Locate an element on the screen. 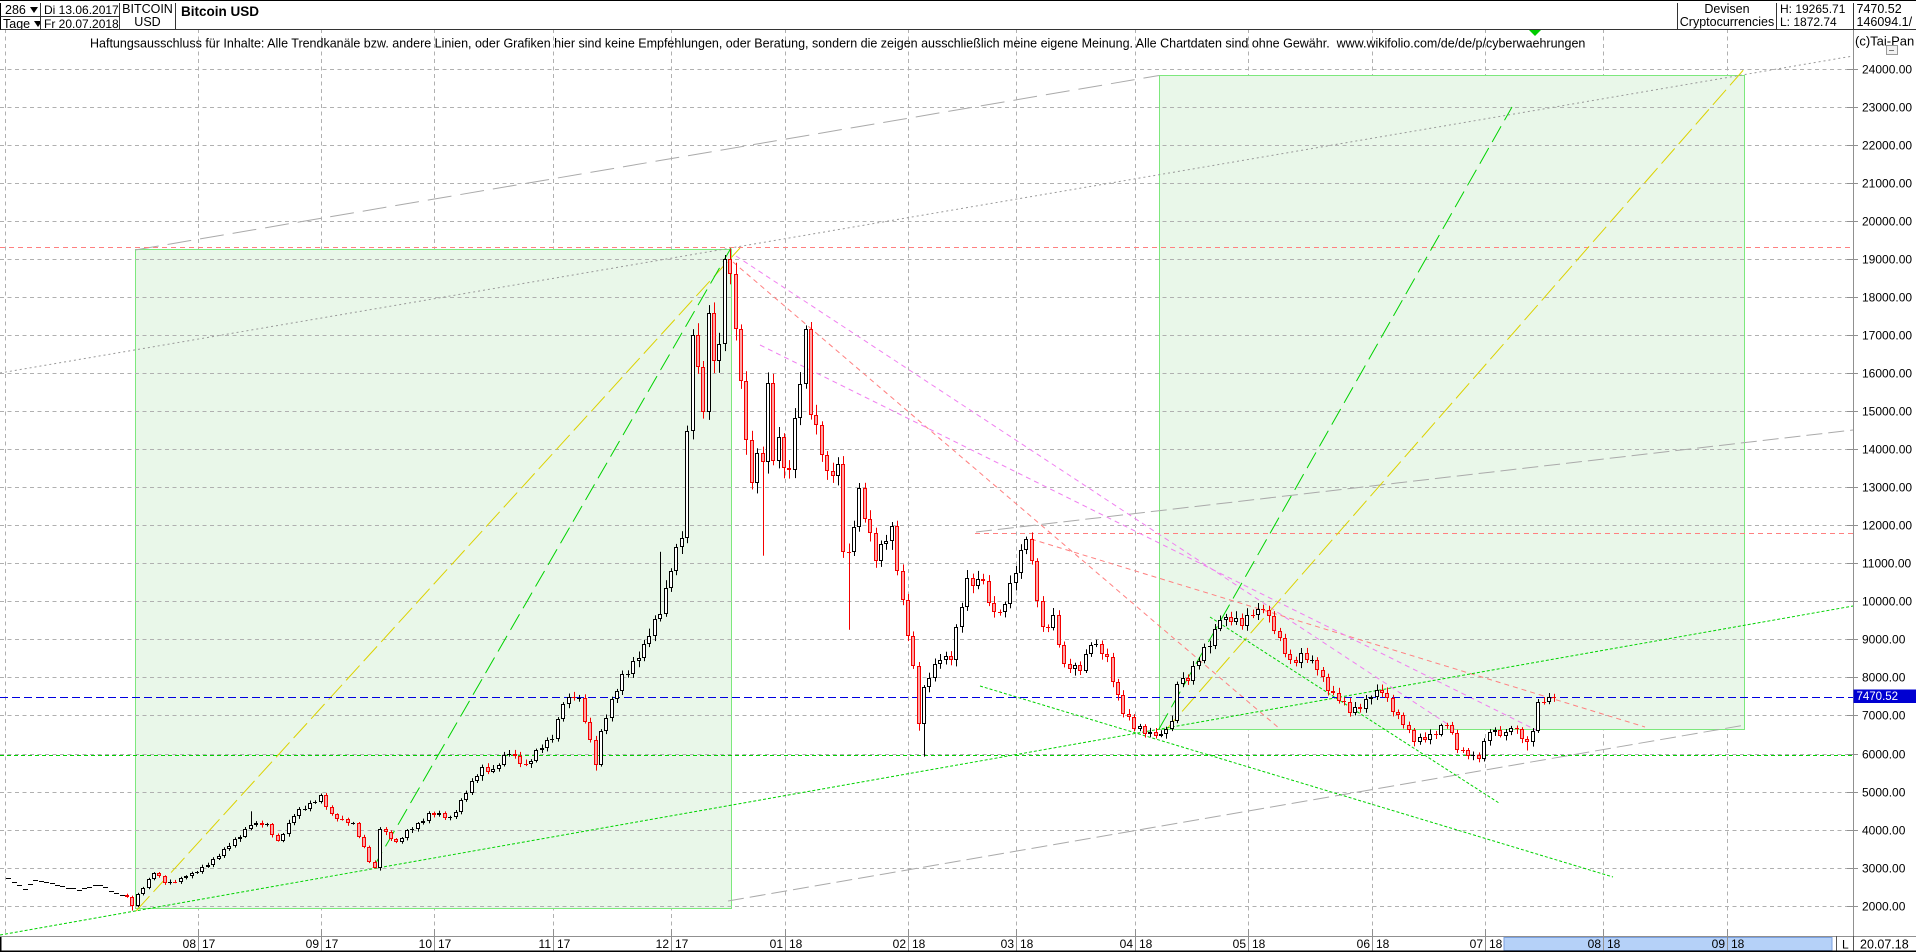 This screenshot has width=1916, height=952. svg-text: 24000.00 is located at coordinates (1887, 70).